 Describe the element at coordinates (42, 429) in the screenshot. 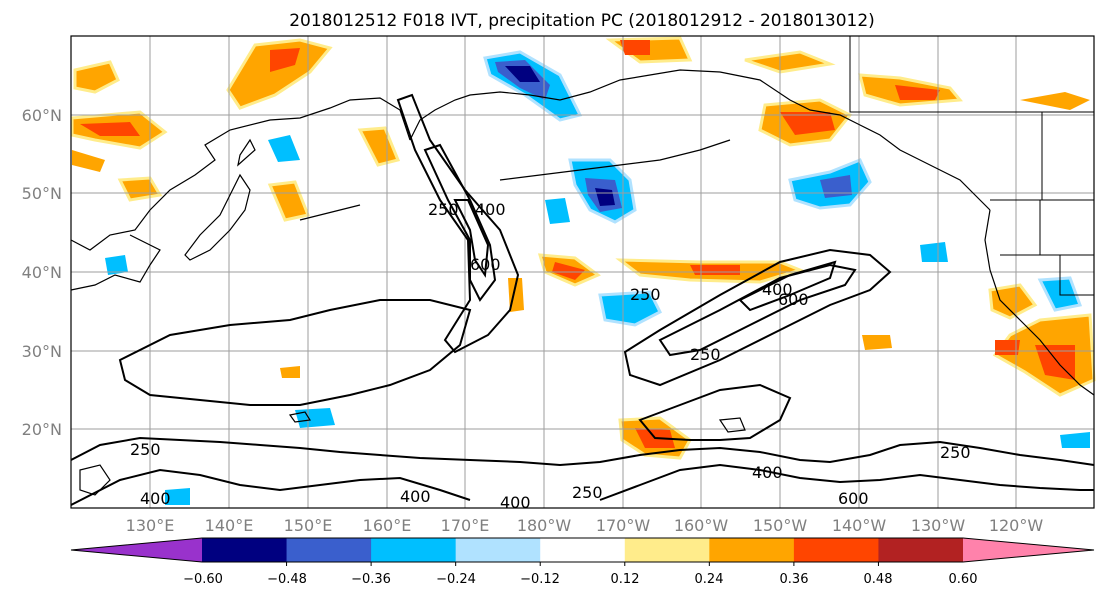

I see `lat-tick-label: 20°N` at that location.